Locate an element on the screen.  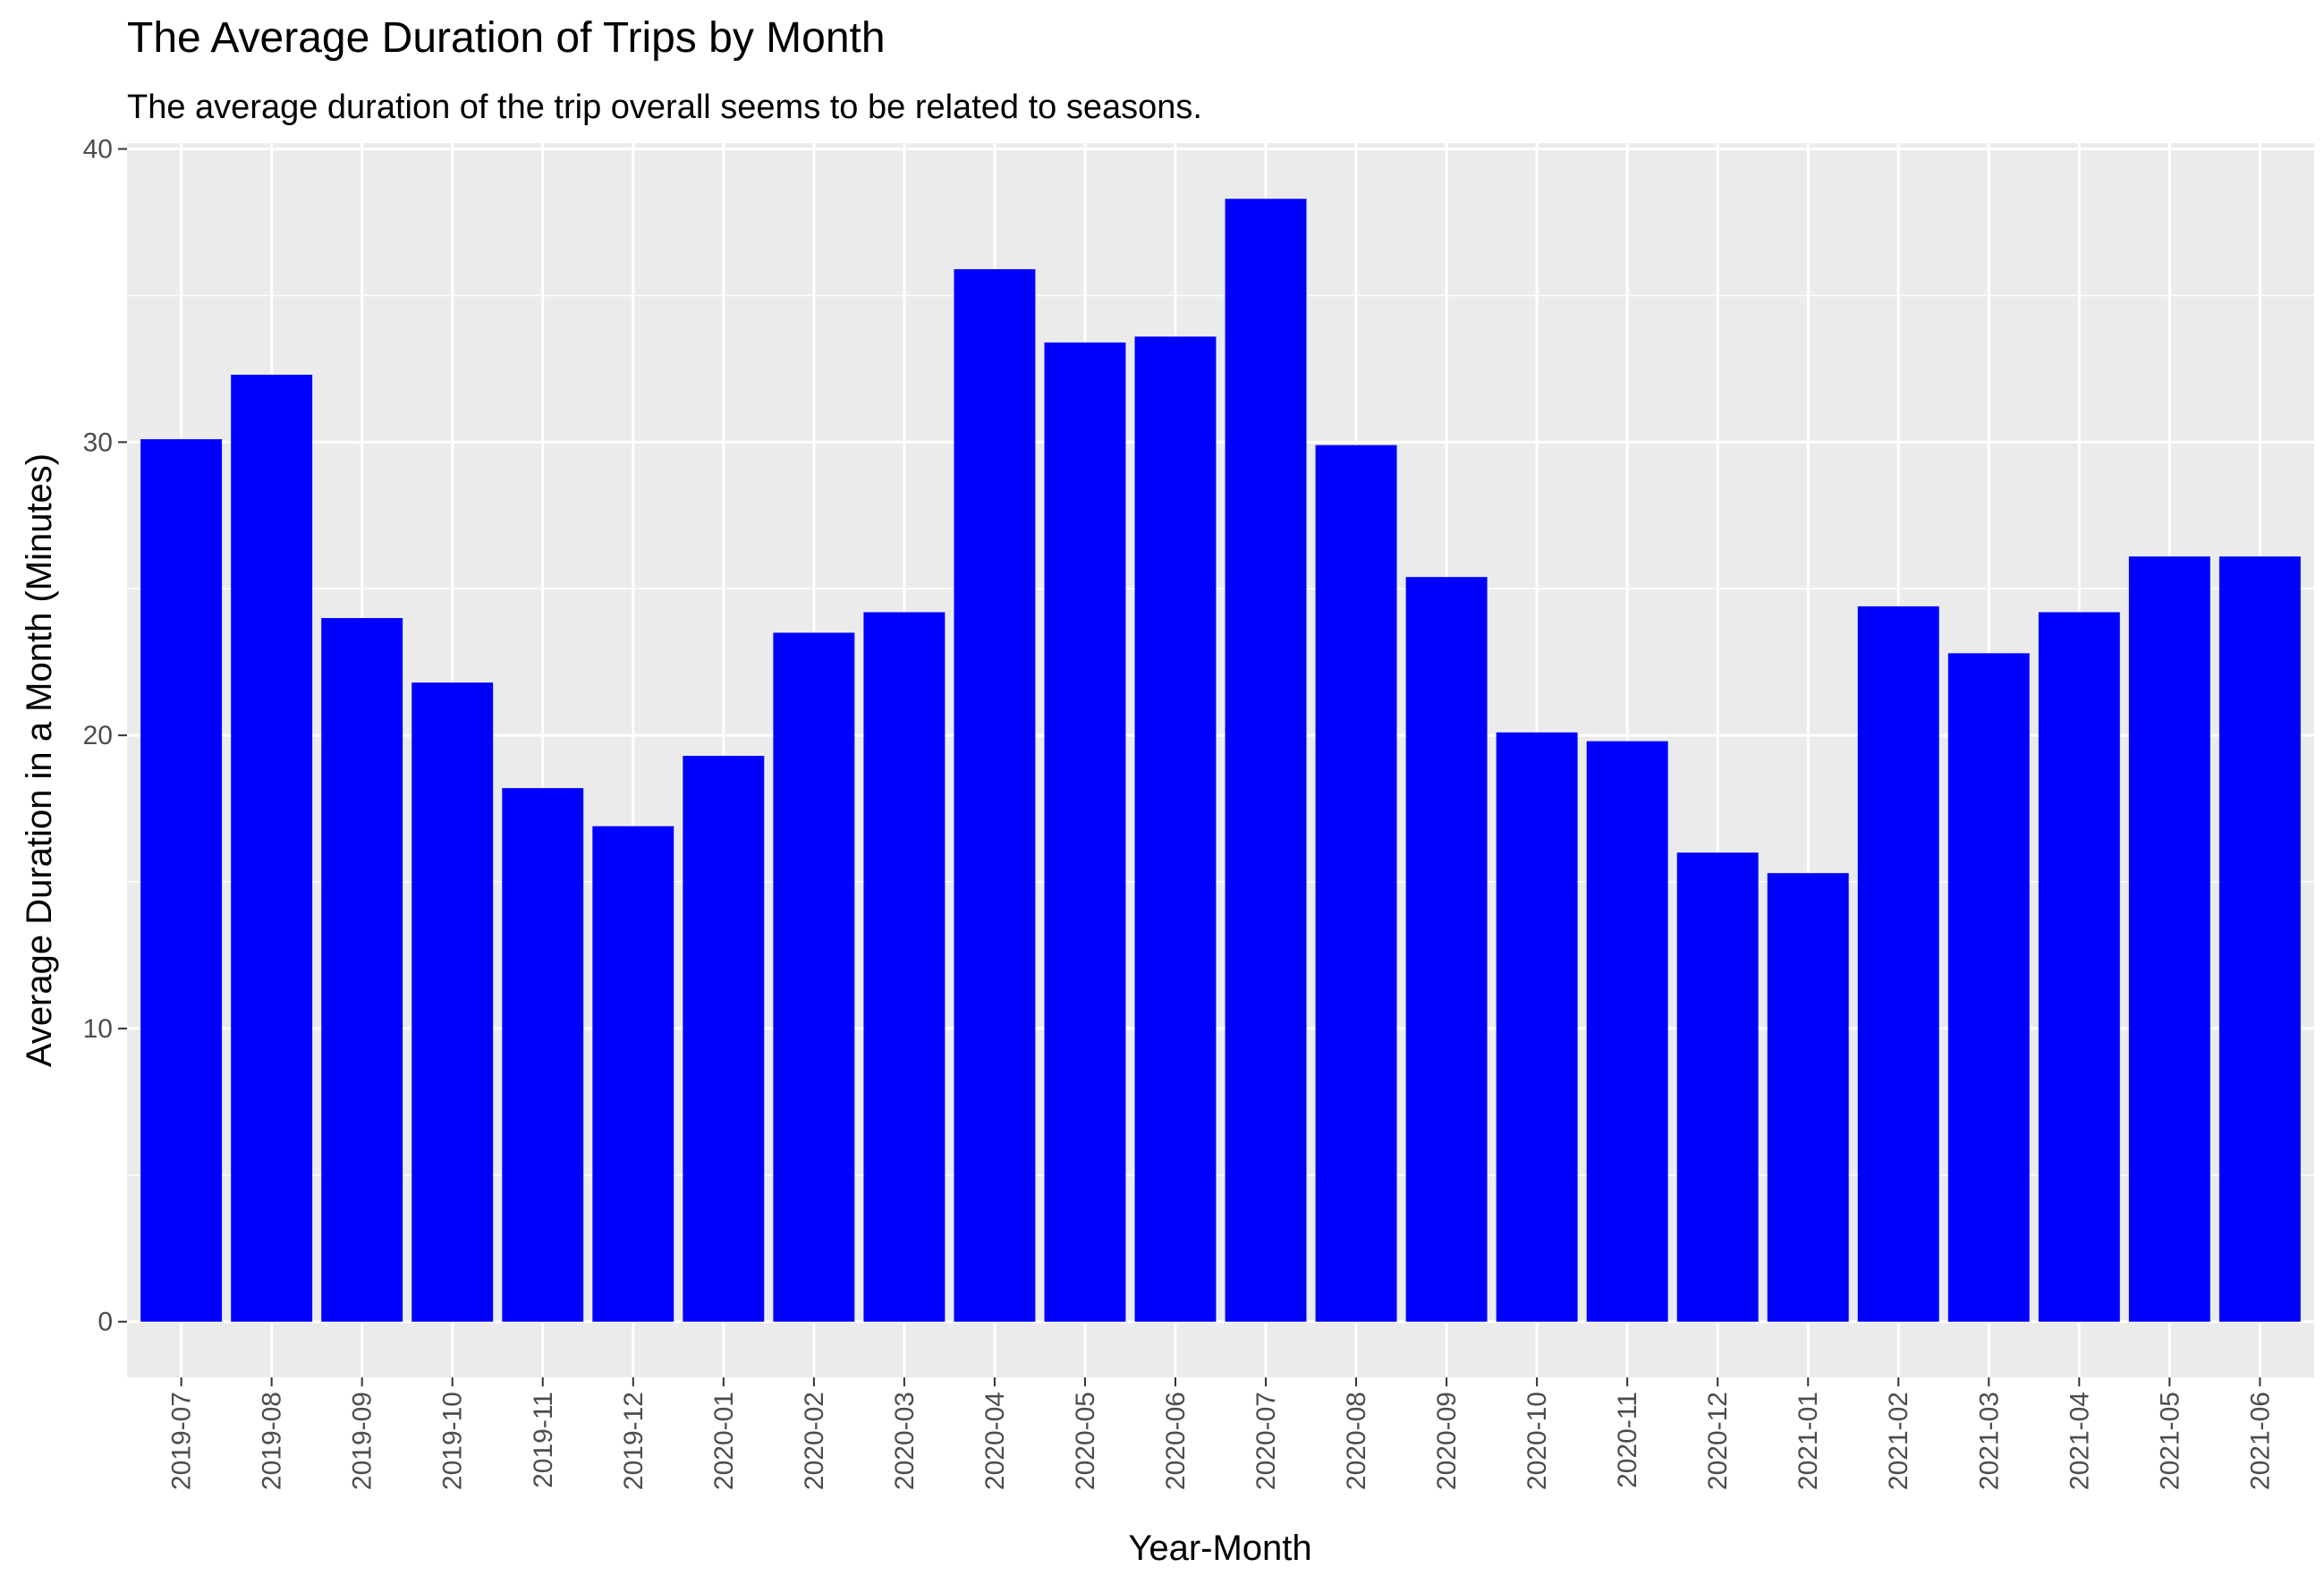
x-tick-label: 2019-10 is located at coordinates (453, 1441).